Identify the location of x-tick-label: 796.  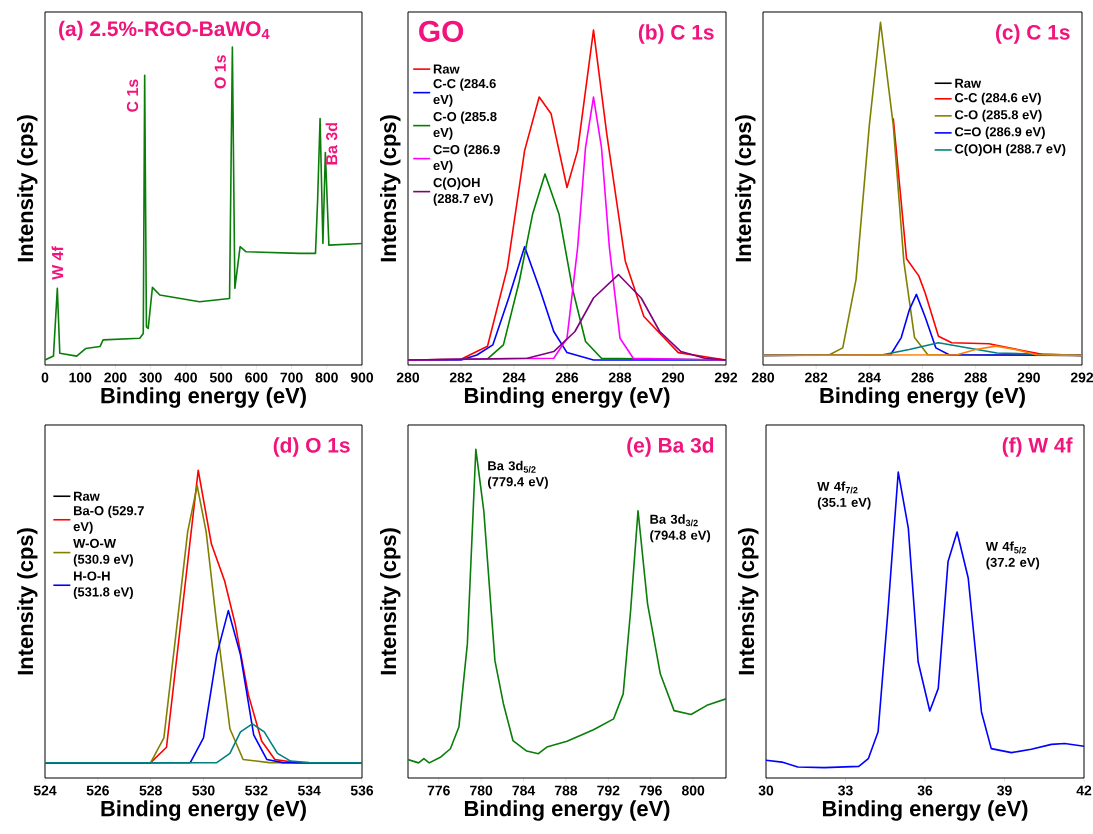
(650, 790).